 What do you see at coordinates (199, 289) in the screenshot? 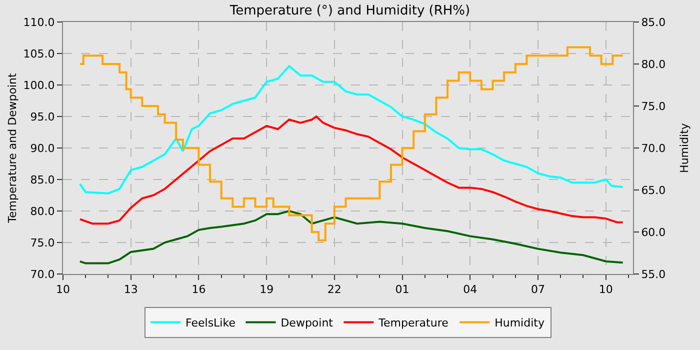
I see `x-tick-label: 16` at bounding box center [199, 289].